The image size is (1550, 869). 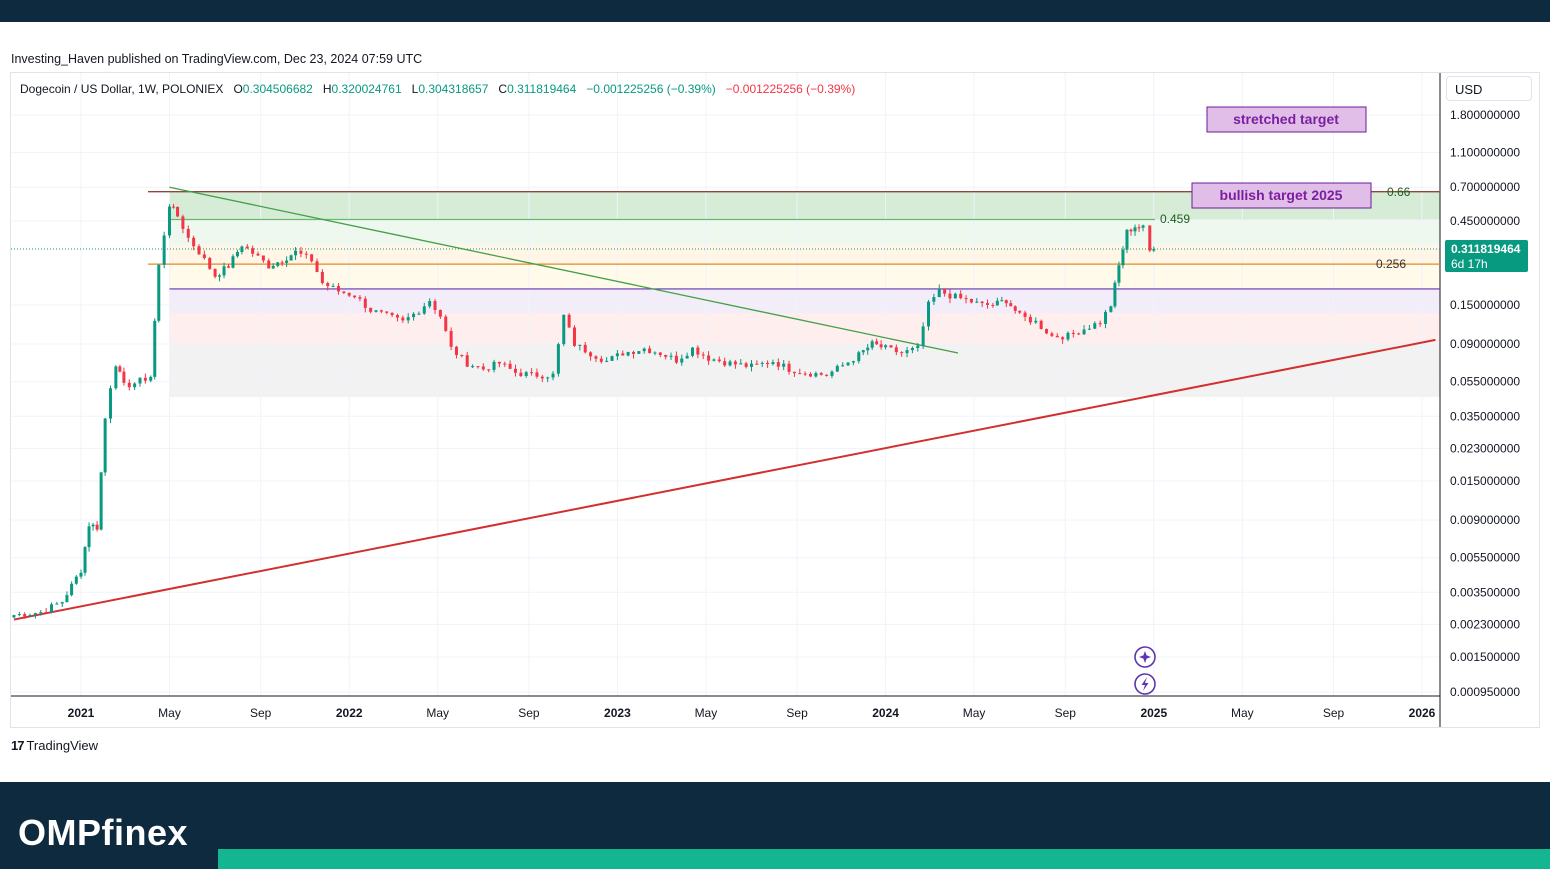 What do you see at coordinates (1489, 88) in the screenshot?
I see `currency-selector: USD` at bounding box center [1489, 88].